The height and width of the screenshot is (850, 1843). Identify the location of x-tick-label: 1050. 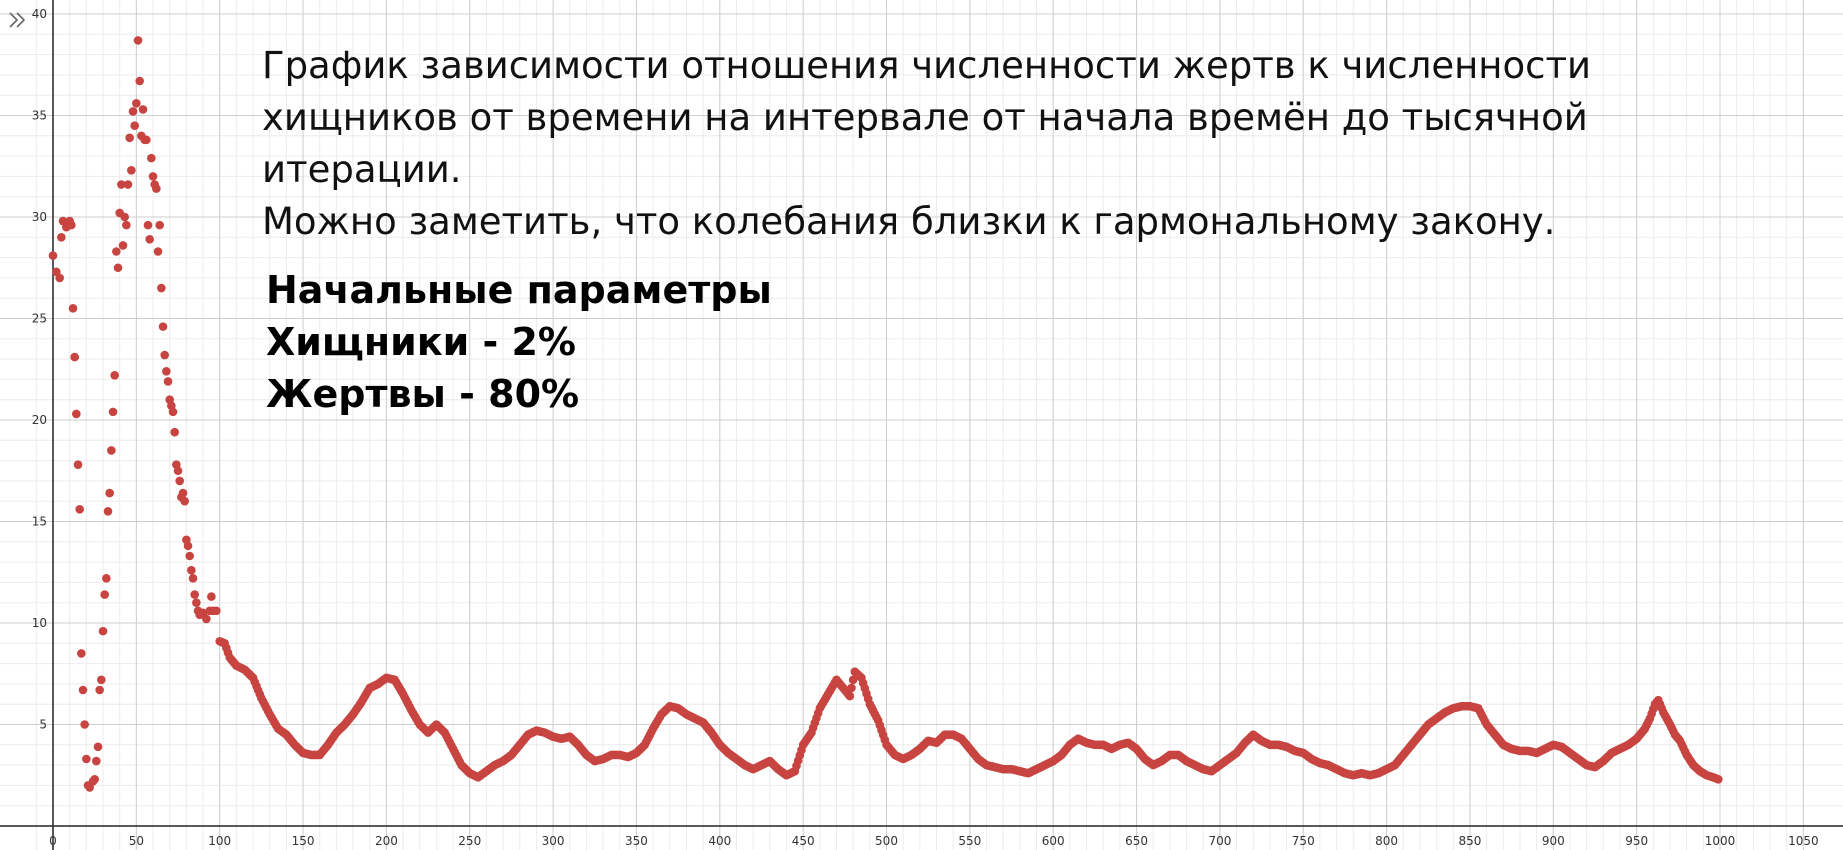
(1803, 841).